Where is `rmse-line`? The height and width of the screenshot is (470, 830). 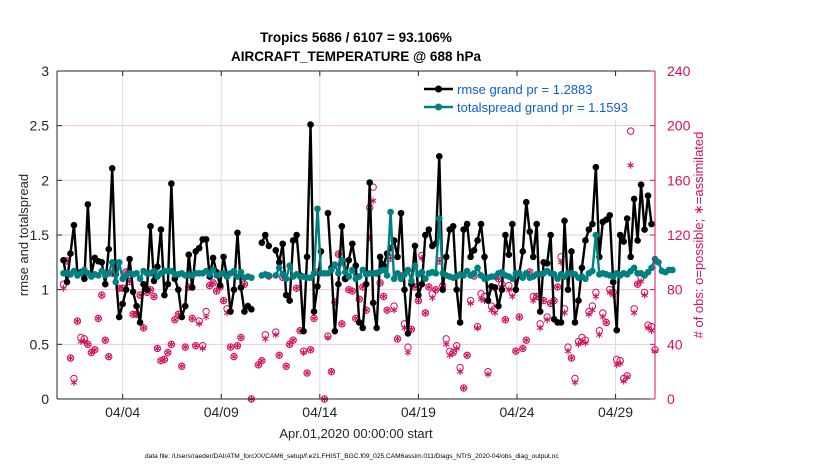
rmse-line is located at coordinates (298, 228).